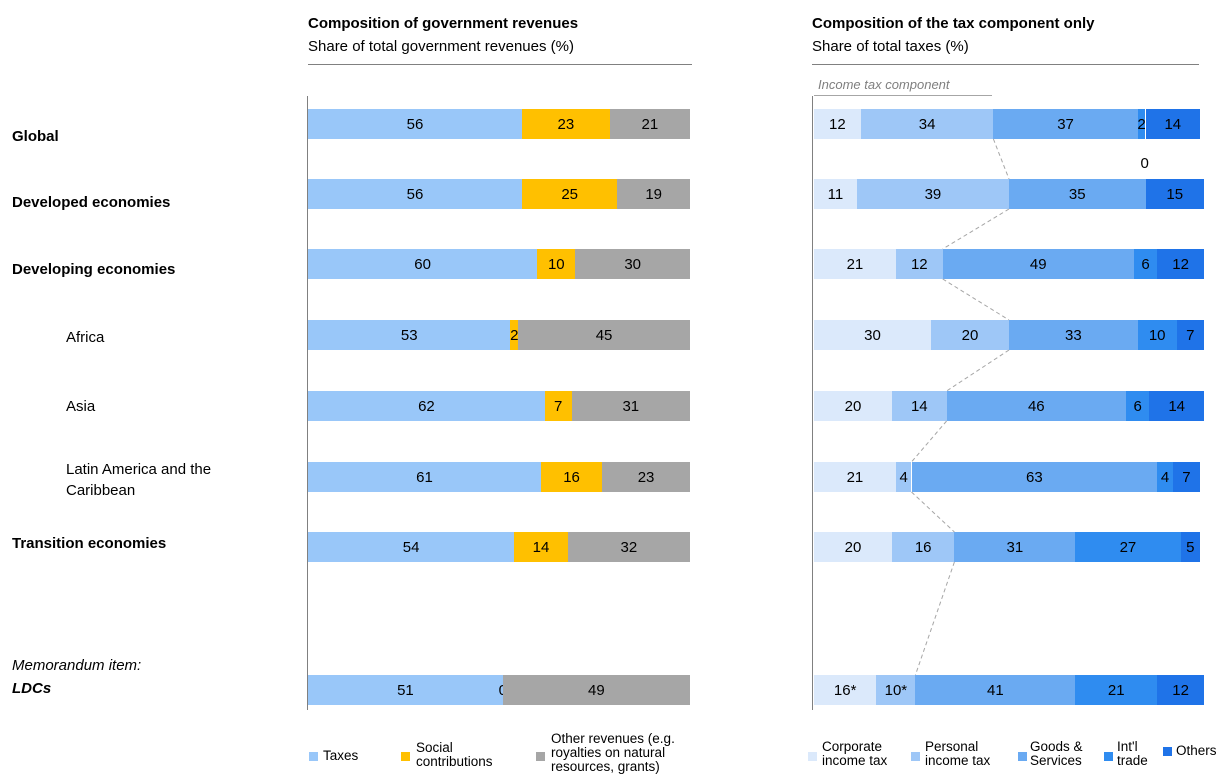 The width and height of the screenshot is (1227, 782). Describe the element at coordinates (932, 194) in the screenshot. I see `tax-bar-segment-developed-s1` at that location.